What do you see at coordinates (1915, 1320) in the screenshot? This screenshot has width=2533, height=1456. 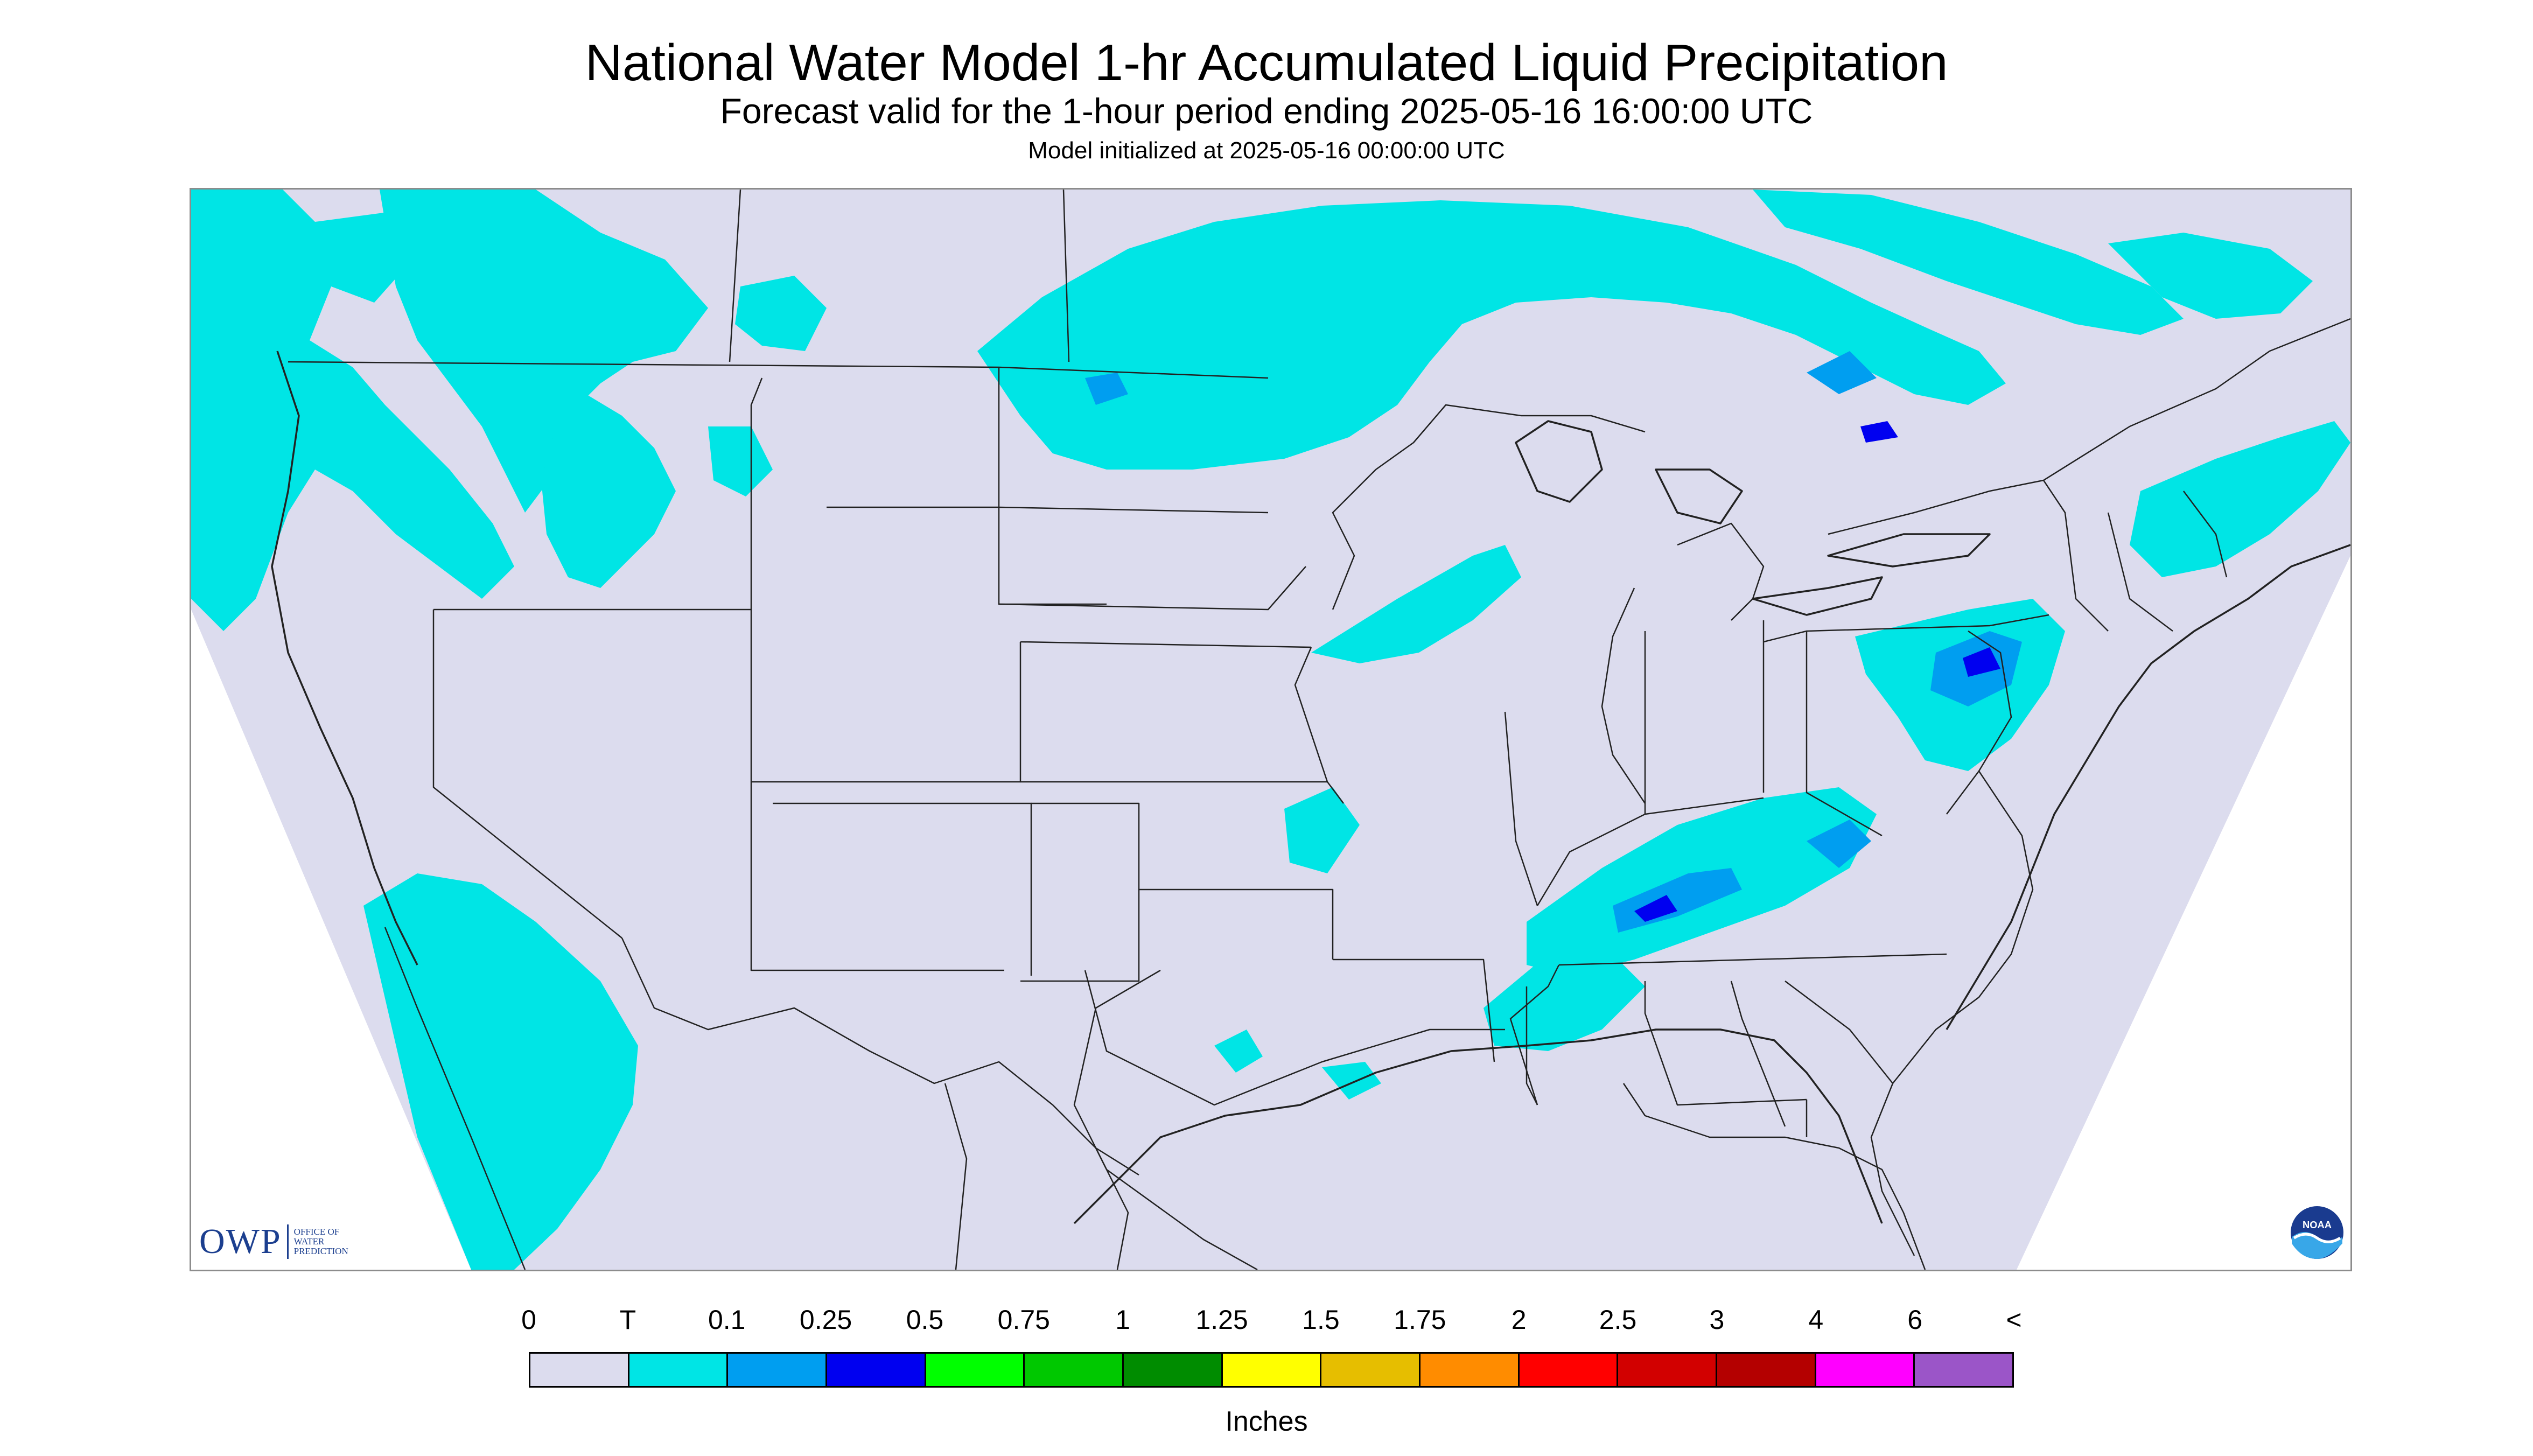 I see `legend-label: 6` at bounding box center [1915, 1320].